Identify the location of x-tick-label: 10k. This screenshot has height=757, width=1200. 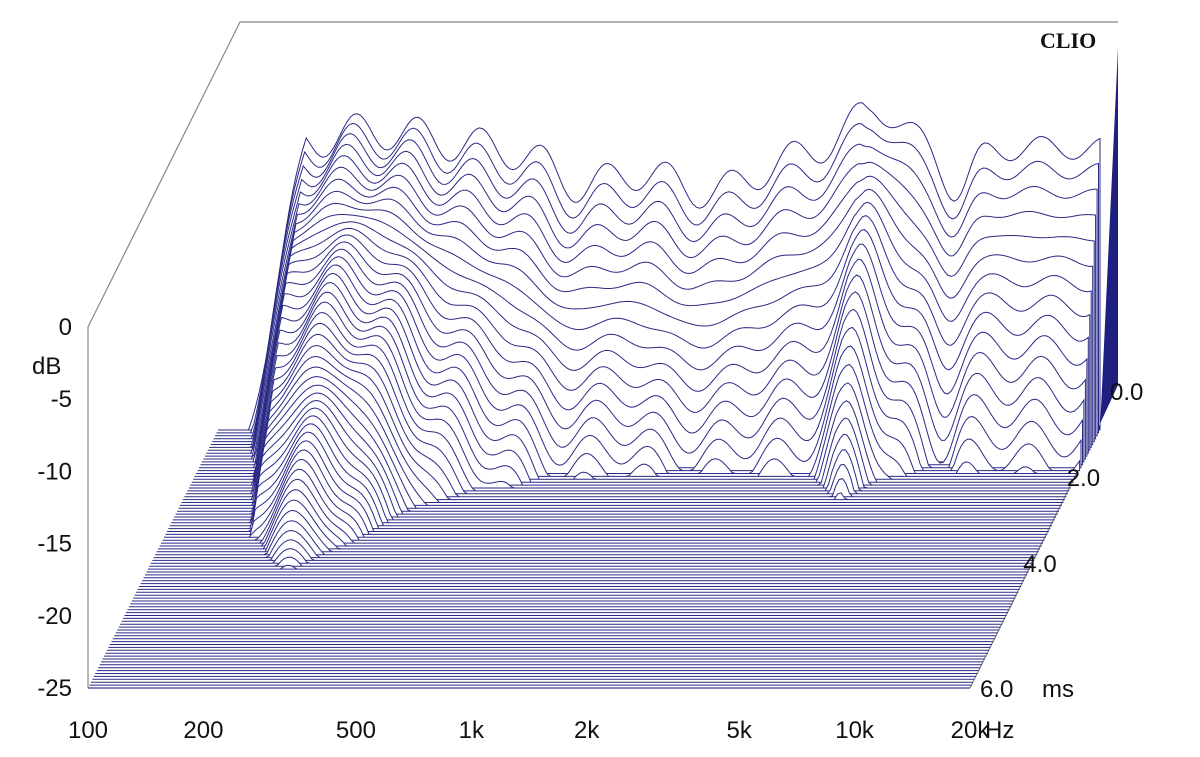
(855, 730).